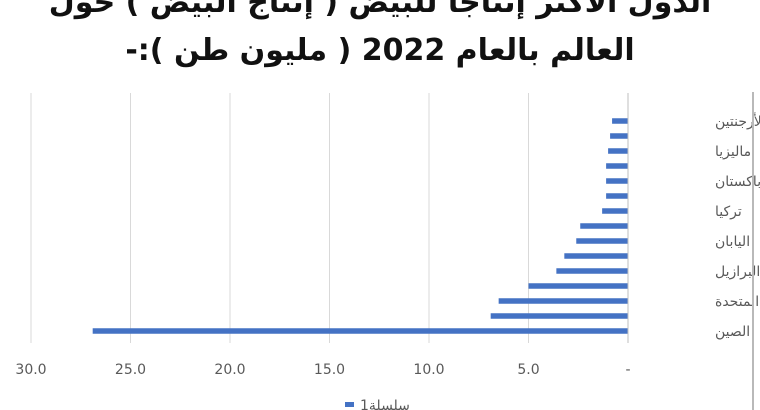  I want to click on x-tick-label: 15.0, so click(329, 370).